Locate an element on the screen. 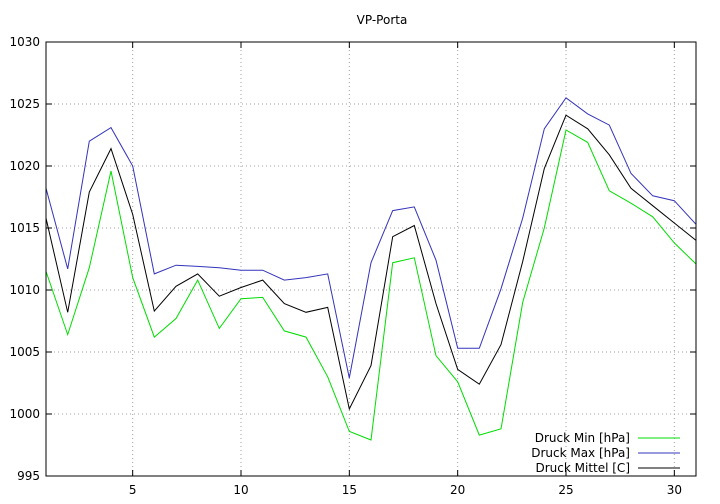  y-tick-label: 1020 is located at coordinates (24, 166).